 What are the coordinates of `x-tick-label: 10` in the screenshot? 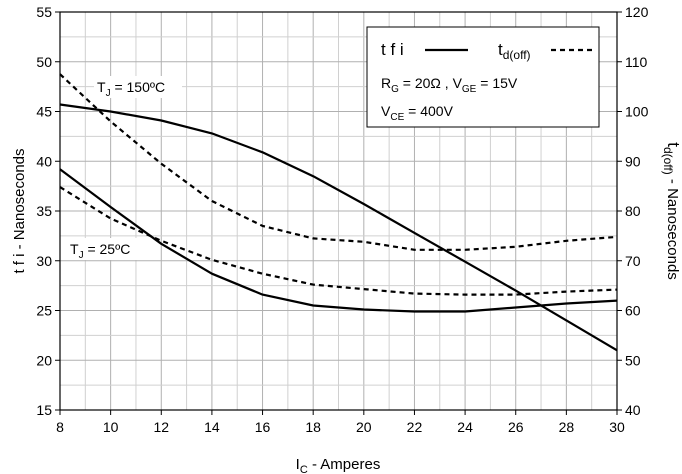 It's located at (111, 427).